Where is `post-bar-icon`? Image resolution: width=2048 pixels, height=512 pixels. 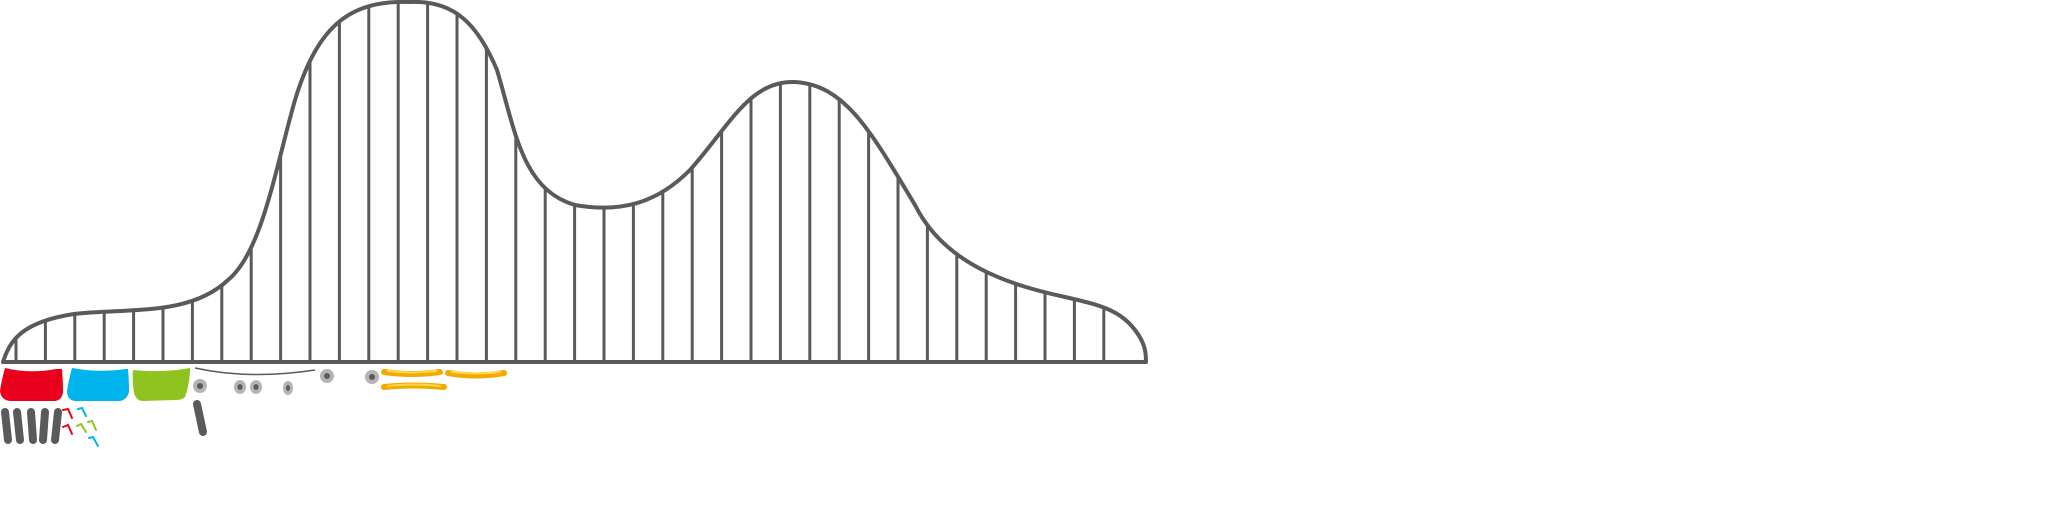
post-bar-icon is located at coordinates (104, 422).